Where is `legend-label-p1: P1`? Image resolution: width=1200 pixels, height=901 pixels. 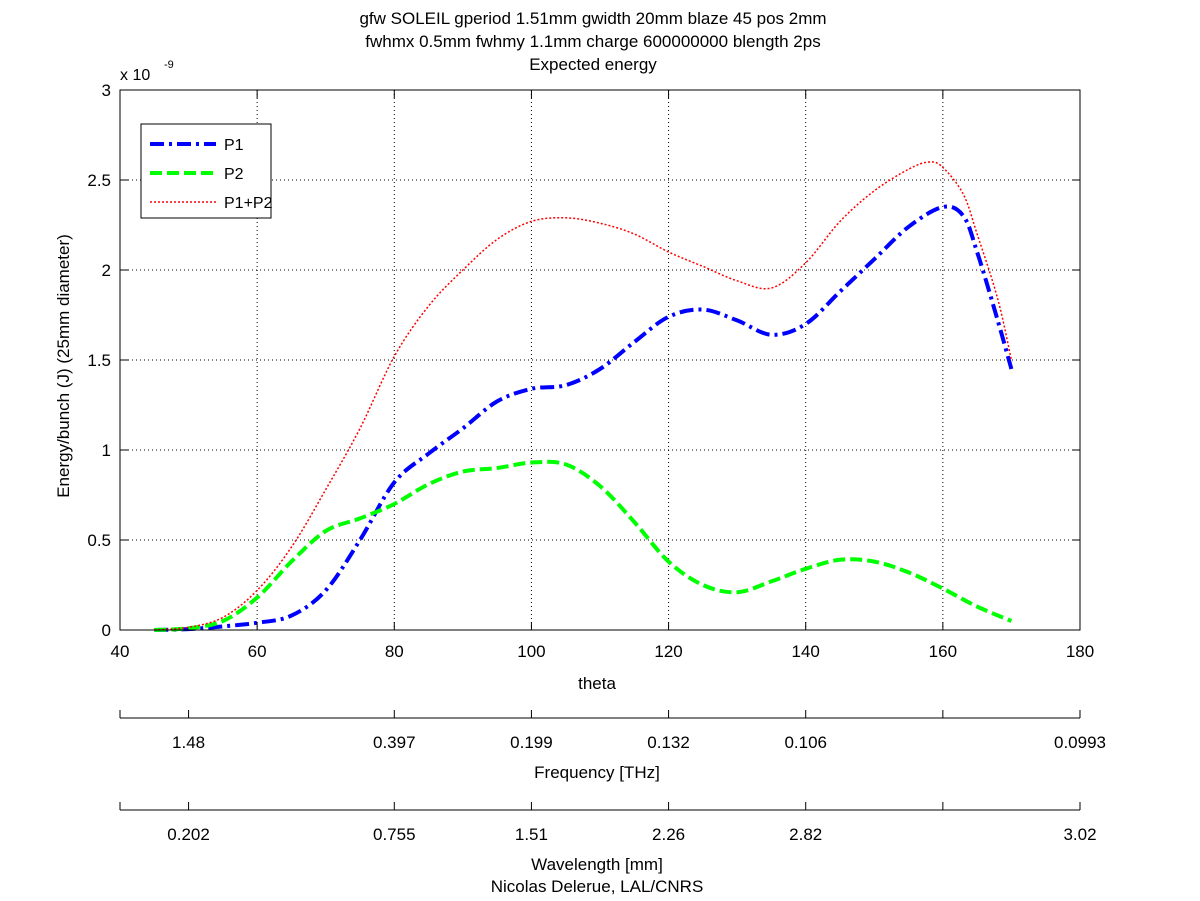 legend-label-p1: P1 is located at coordinates (234, 145).